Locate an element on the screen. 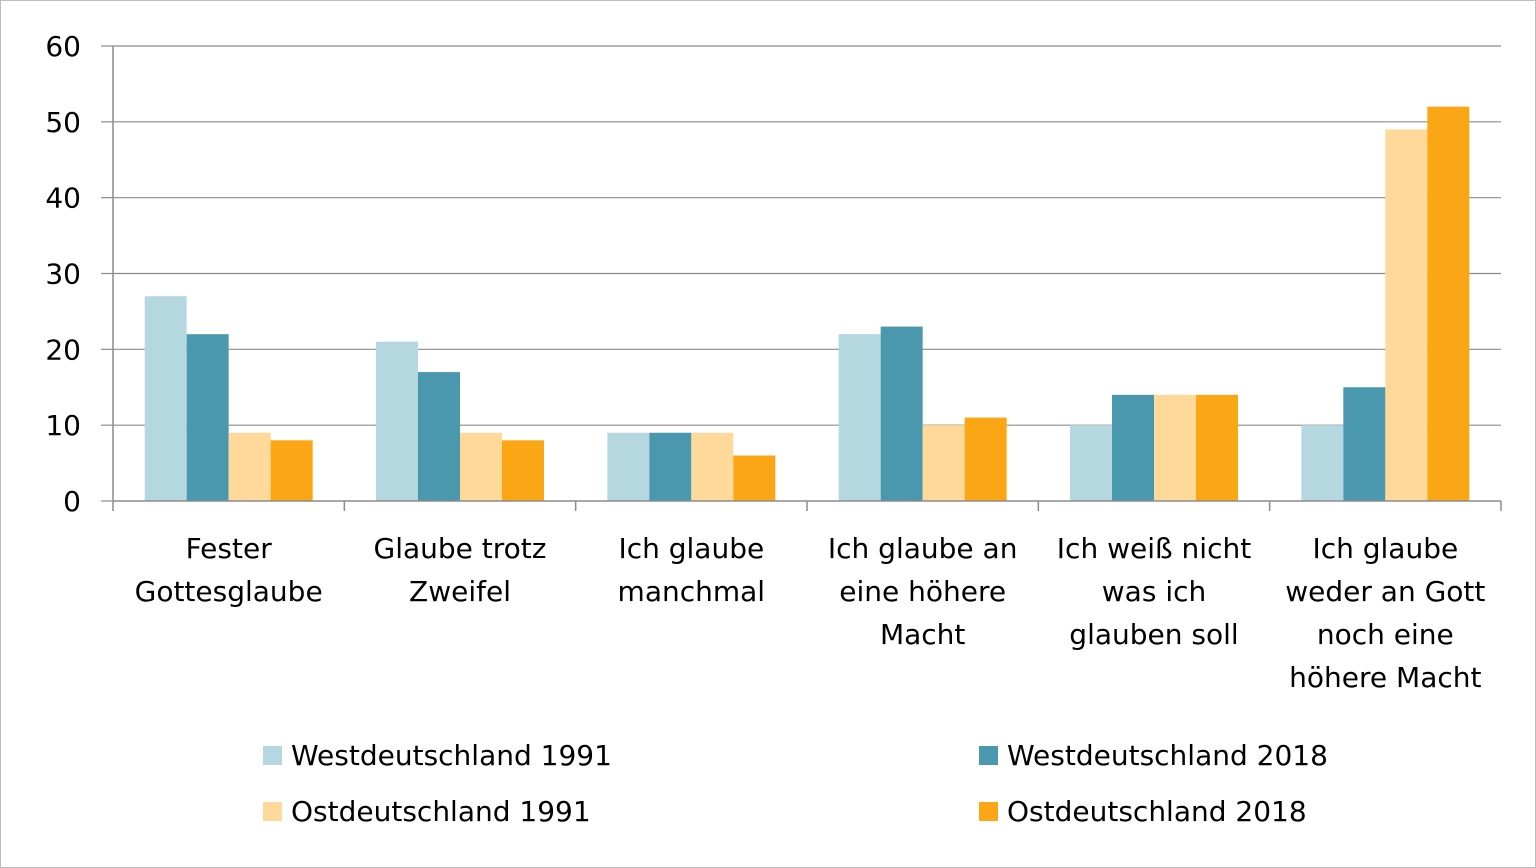  legend-item: Westdeutschland 1991 is located at coordinates (437, 755).